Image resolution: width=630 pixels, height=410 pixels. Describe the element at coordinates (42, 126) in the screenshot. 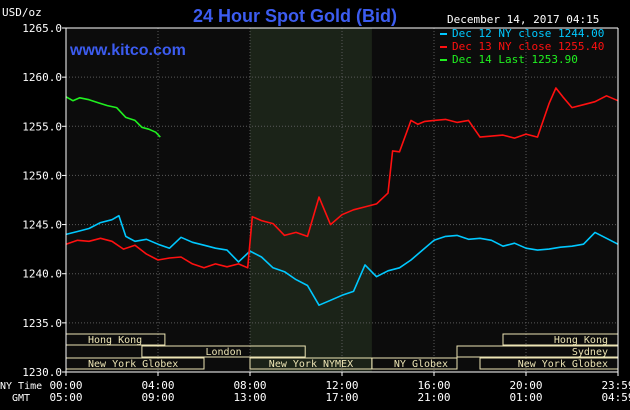

I see `y-tick-label: 1255.0` at that location.